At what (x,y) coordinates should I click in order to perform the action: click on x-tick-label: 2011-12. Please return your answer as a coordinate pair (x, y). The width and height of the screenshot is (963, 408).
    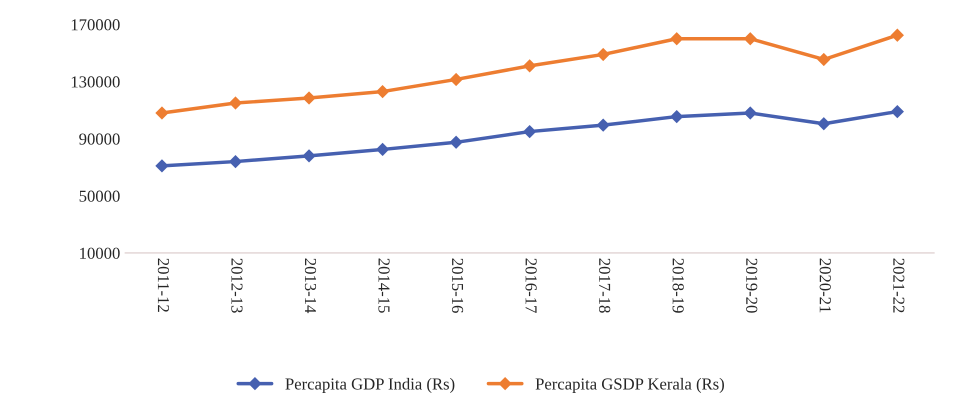
    Looking at the image, I should click on (164, 285).